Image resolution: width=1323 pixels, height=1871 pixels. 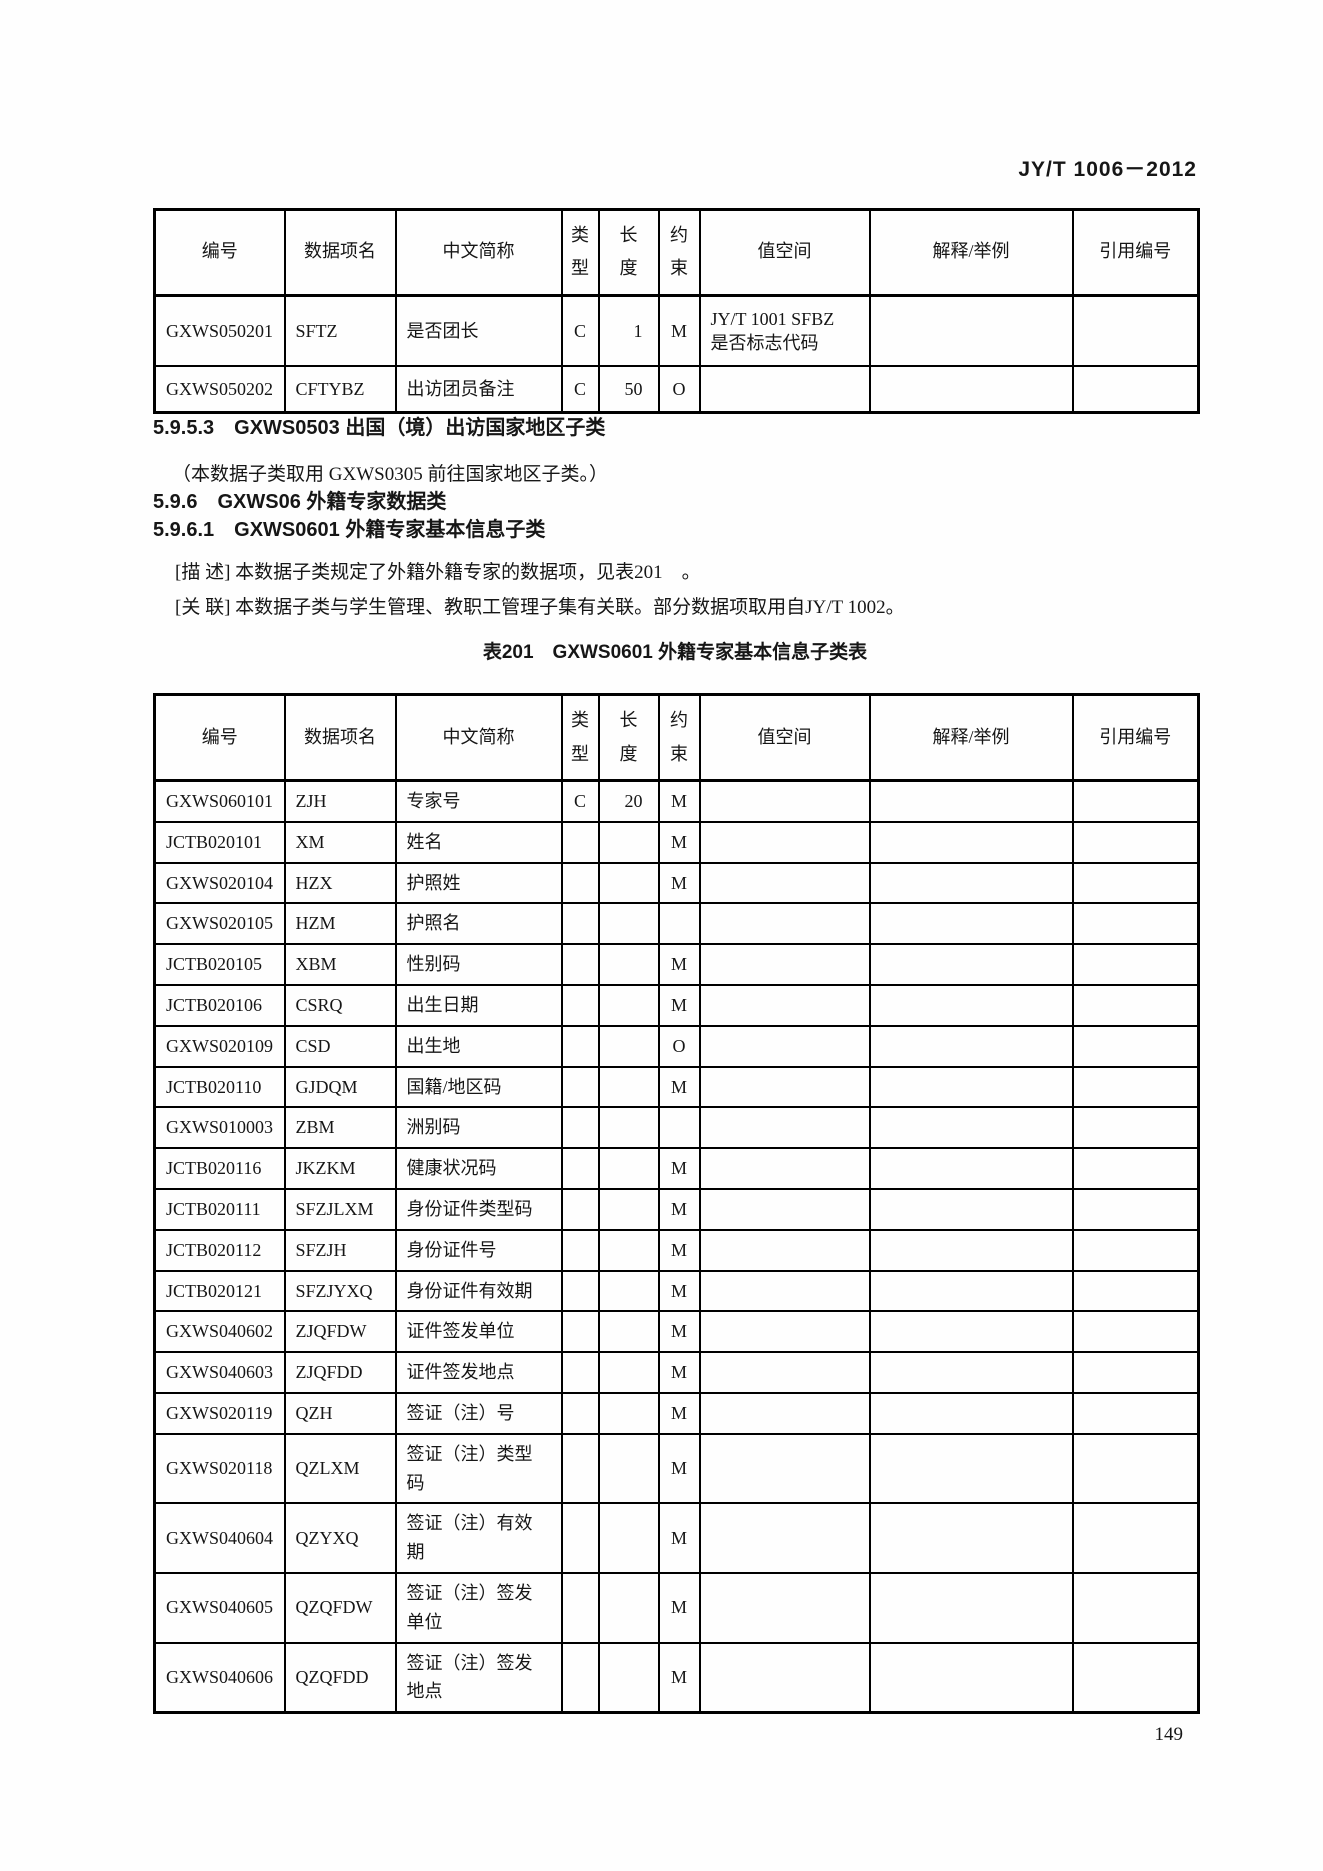 I want to click on table-row: JCTB020116 JKZKM 健康状况码 M, so click(x=676, y=1169).